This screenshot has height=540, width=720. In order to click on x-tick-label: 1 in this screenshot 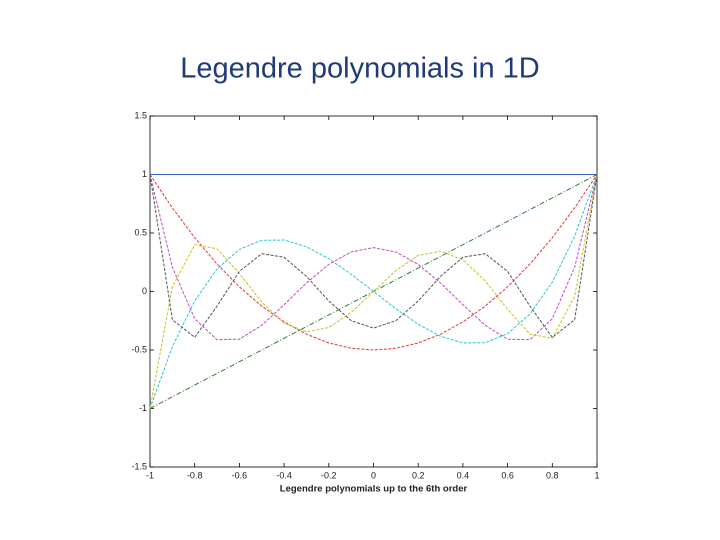, I will do `click(596, 475)`.